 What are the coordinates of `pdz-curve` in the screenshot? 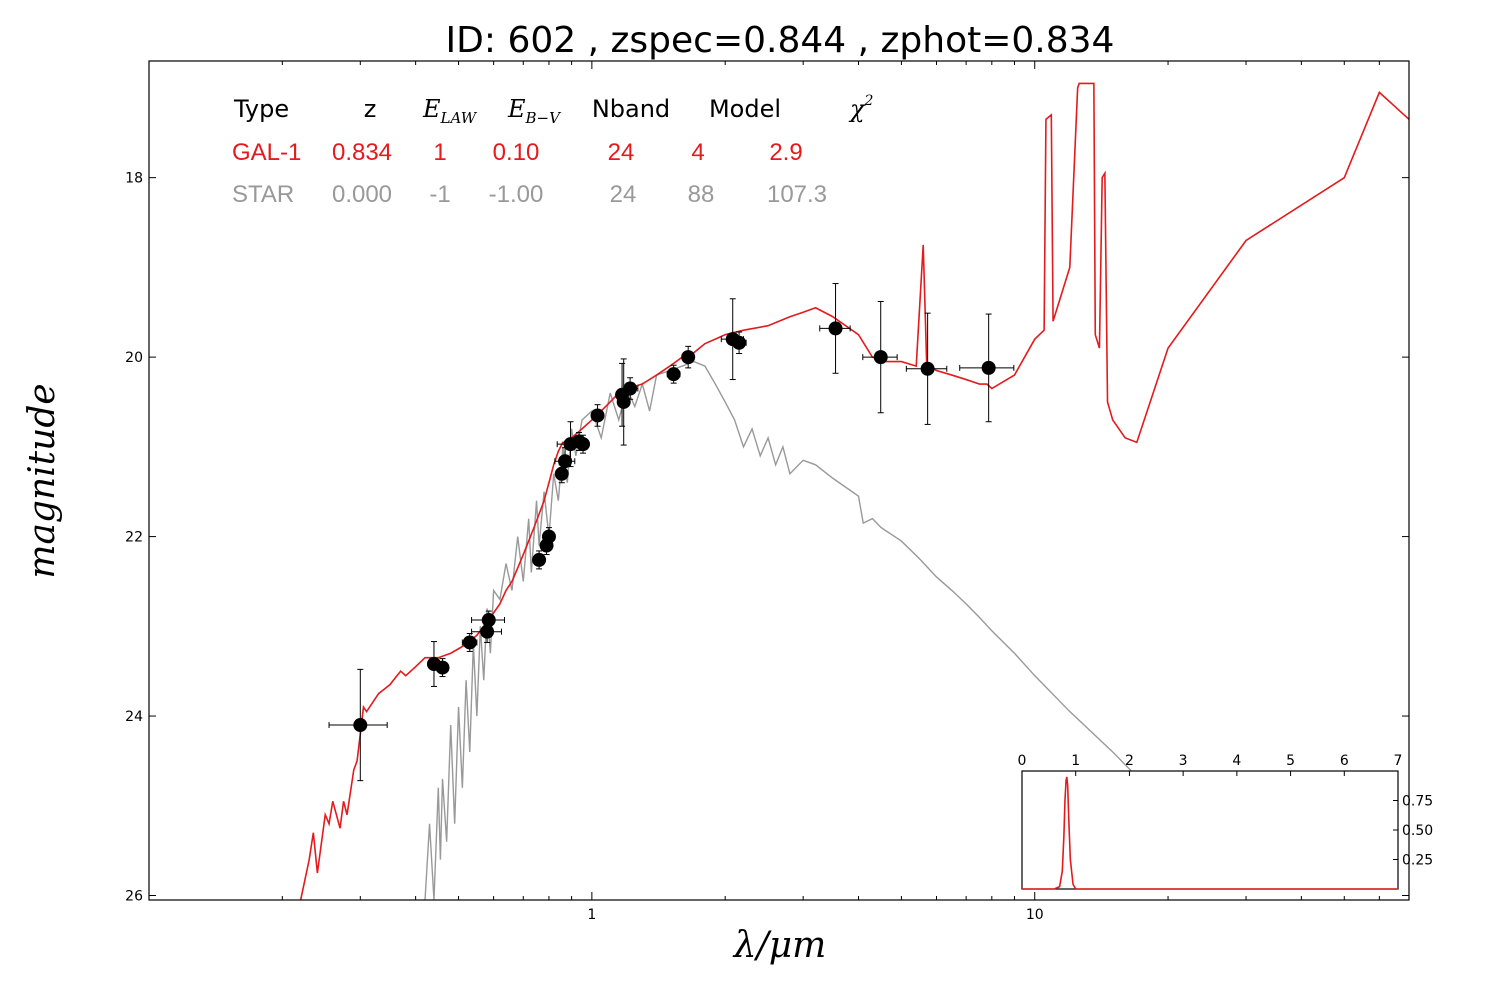 It's located at (1210, 833).